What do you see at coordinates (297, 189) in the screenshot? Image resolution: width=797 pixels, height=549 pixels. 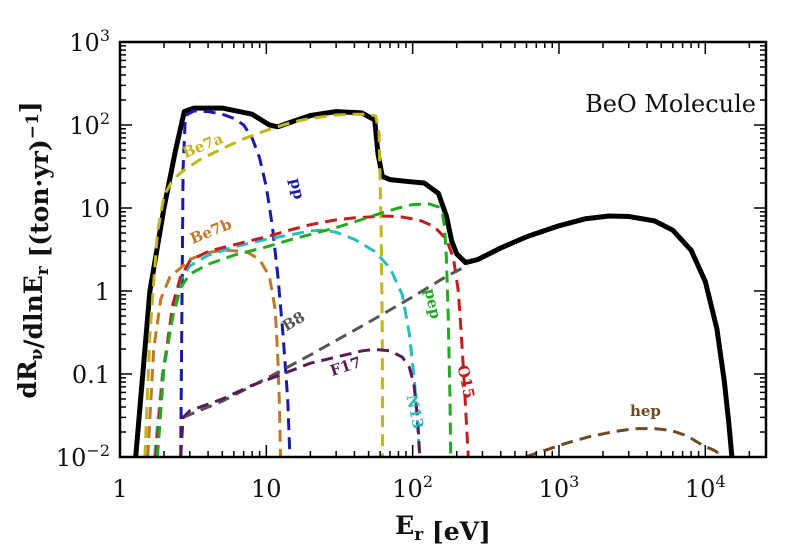 I see `series-label-pp: pp` at bounding box center [297, 189].